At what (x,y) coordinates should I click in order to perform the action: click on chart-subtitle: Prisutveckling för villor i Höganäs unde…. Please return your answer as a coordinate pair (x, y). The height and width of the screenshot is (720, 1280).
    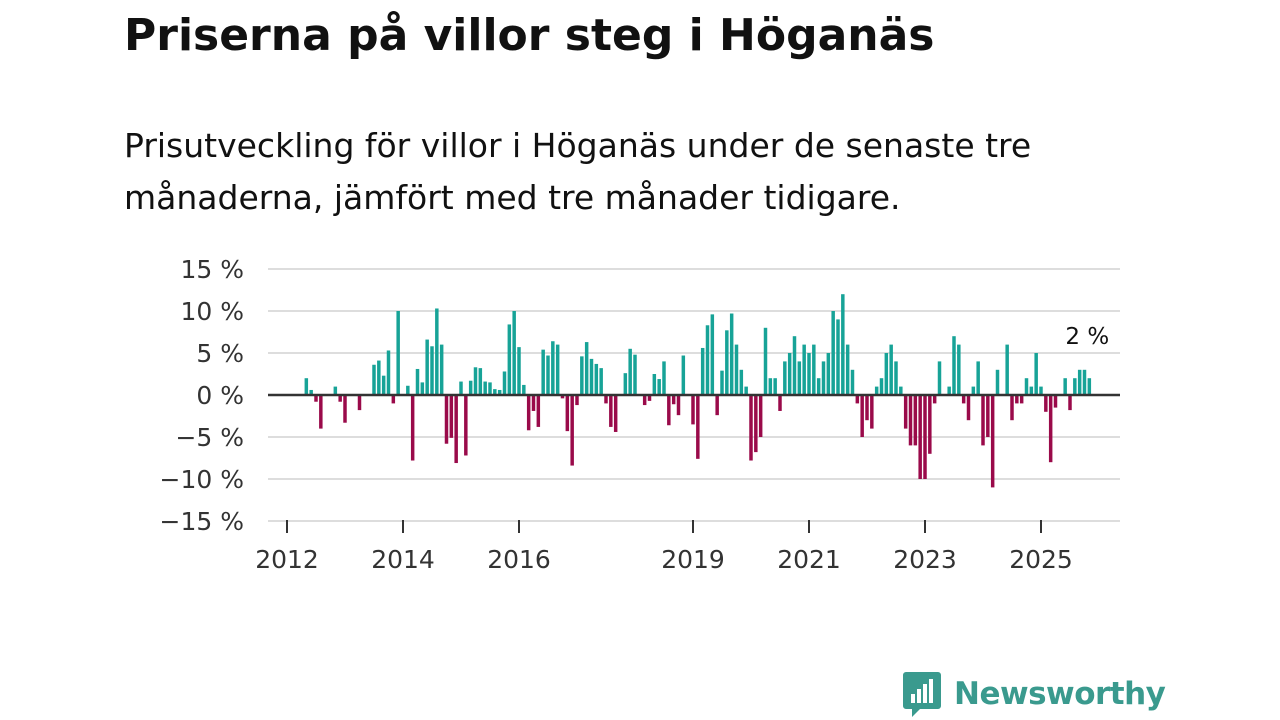
    Looking at the image, I should click on (578, 171).